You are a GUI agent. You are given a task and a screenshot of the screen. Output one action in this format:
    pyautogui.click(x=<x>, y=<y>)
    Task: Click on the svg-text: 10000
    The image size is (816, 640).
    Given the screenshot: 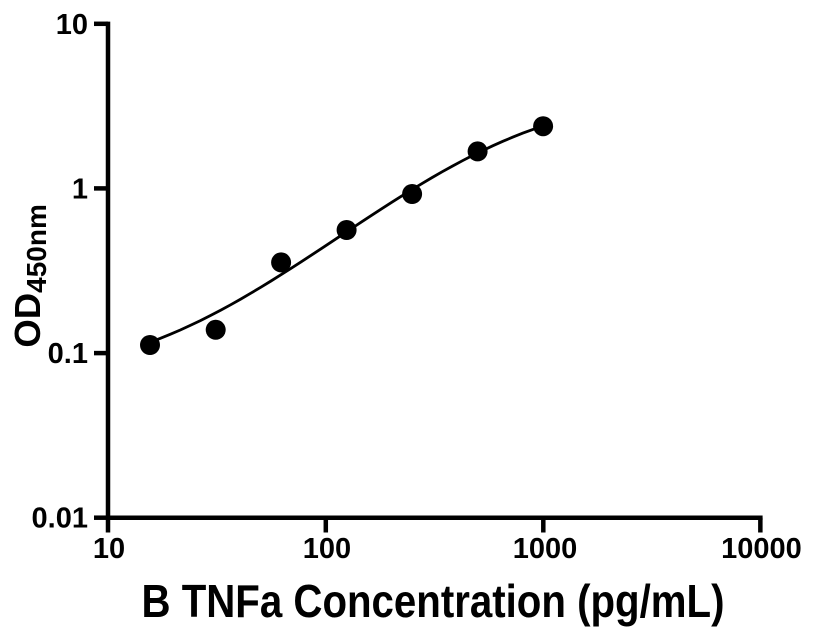 What is the action you would take?
    pyautogui.click(x=761, y=549)
    